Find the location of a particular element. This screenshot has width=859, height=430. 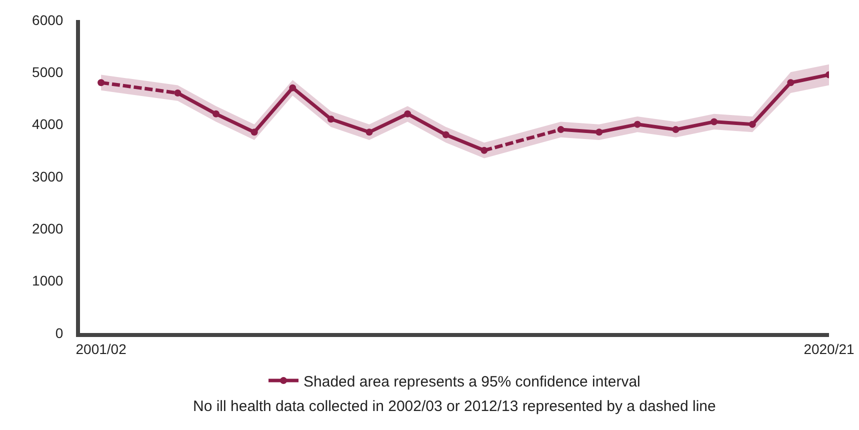

x-tick-label: 2001/02 is located at coordinates (101, 348).